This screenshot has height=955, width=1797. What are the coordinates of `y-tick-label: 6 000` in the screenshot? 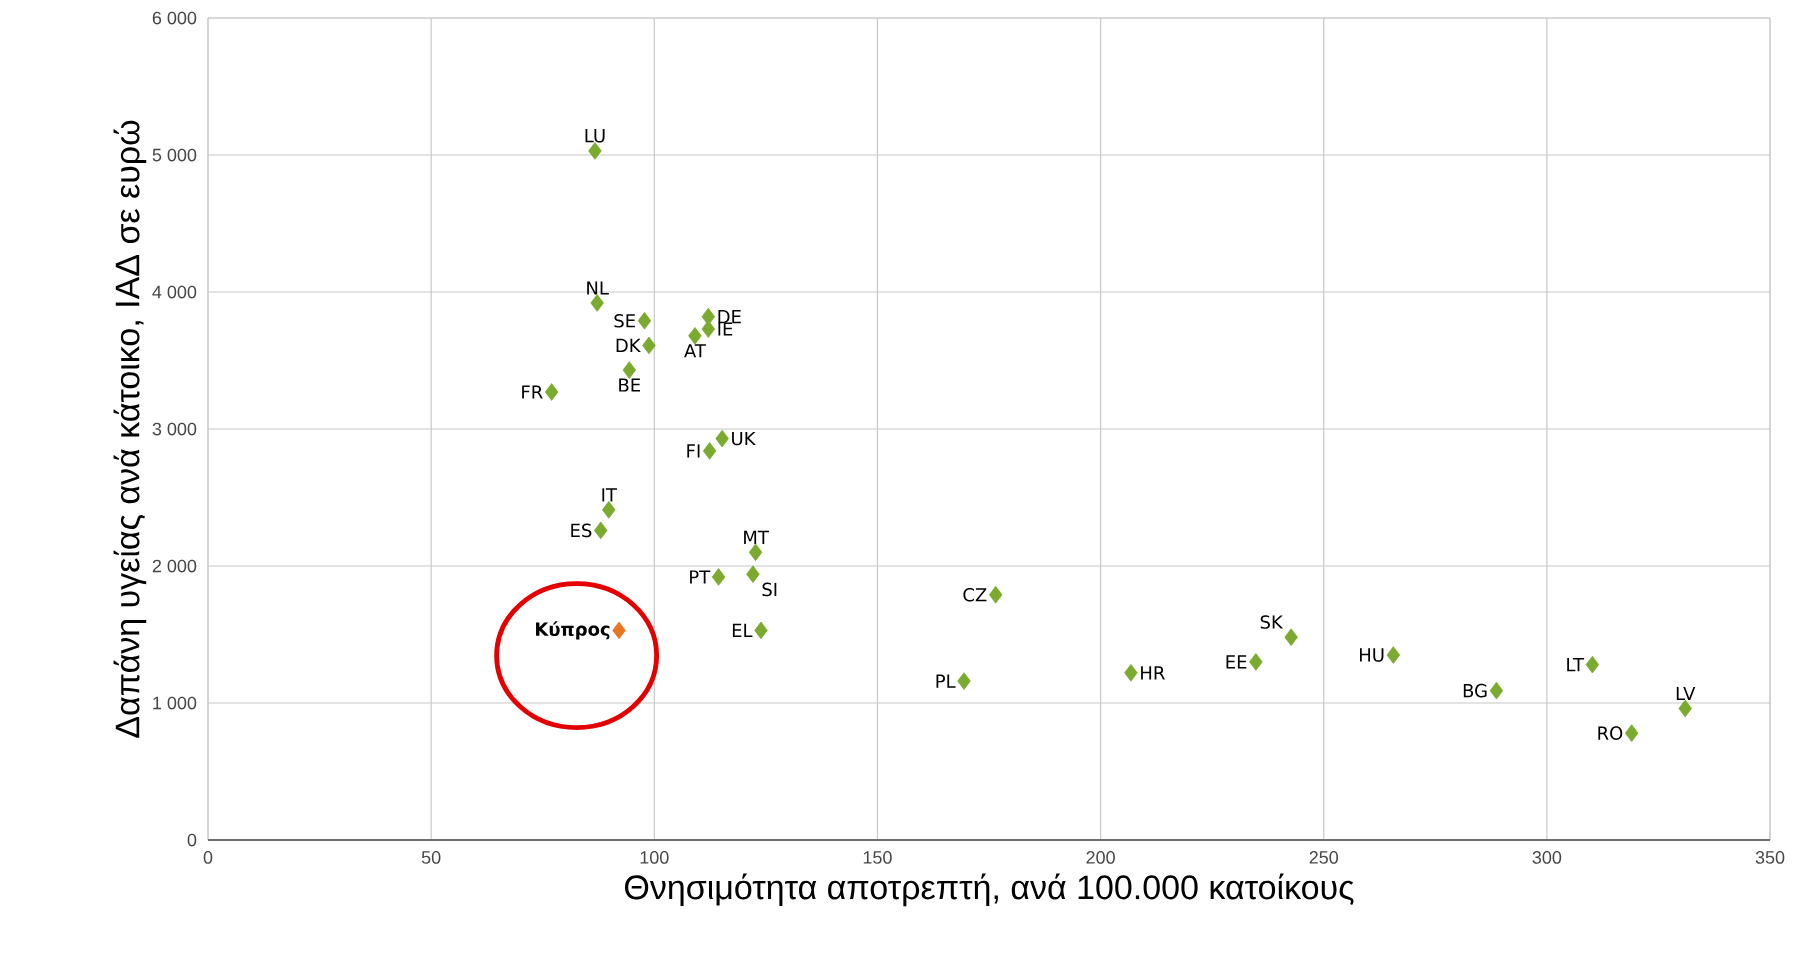 It's located at (174, 18).